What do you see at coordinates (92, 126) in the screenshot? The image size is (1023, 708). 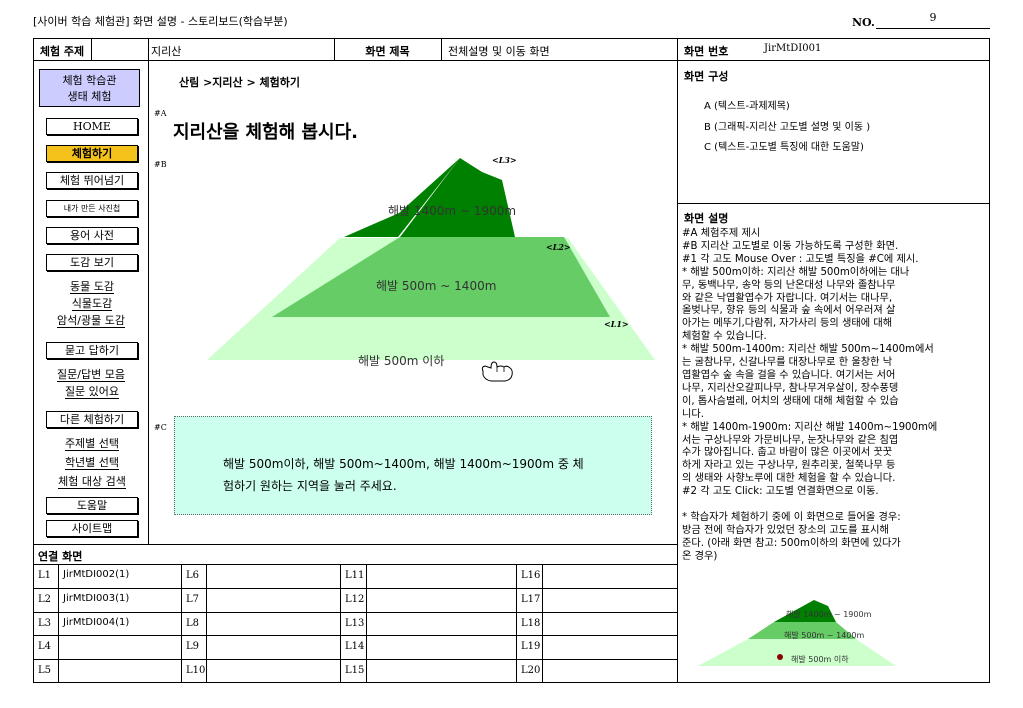 I see `home-button: HOME` at bounding box center [92, 126].